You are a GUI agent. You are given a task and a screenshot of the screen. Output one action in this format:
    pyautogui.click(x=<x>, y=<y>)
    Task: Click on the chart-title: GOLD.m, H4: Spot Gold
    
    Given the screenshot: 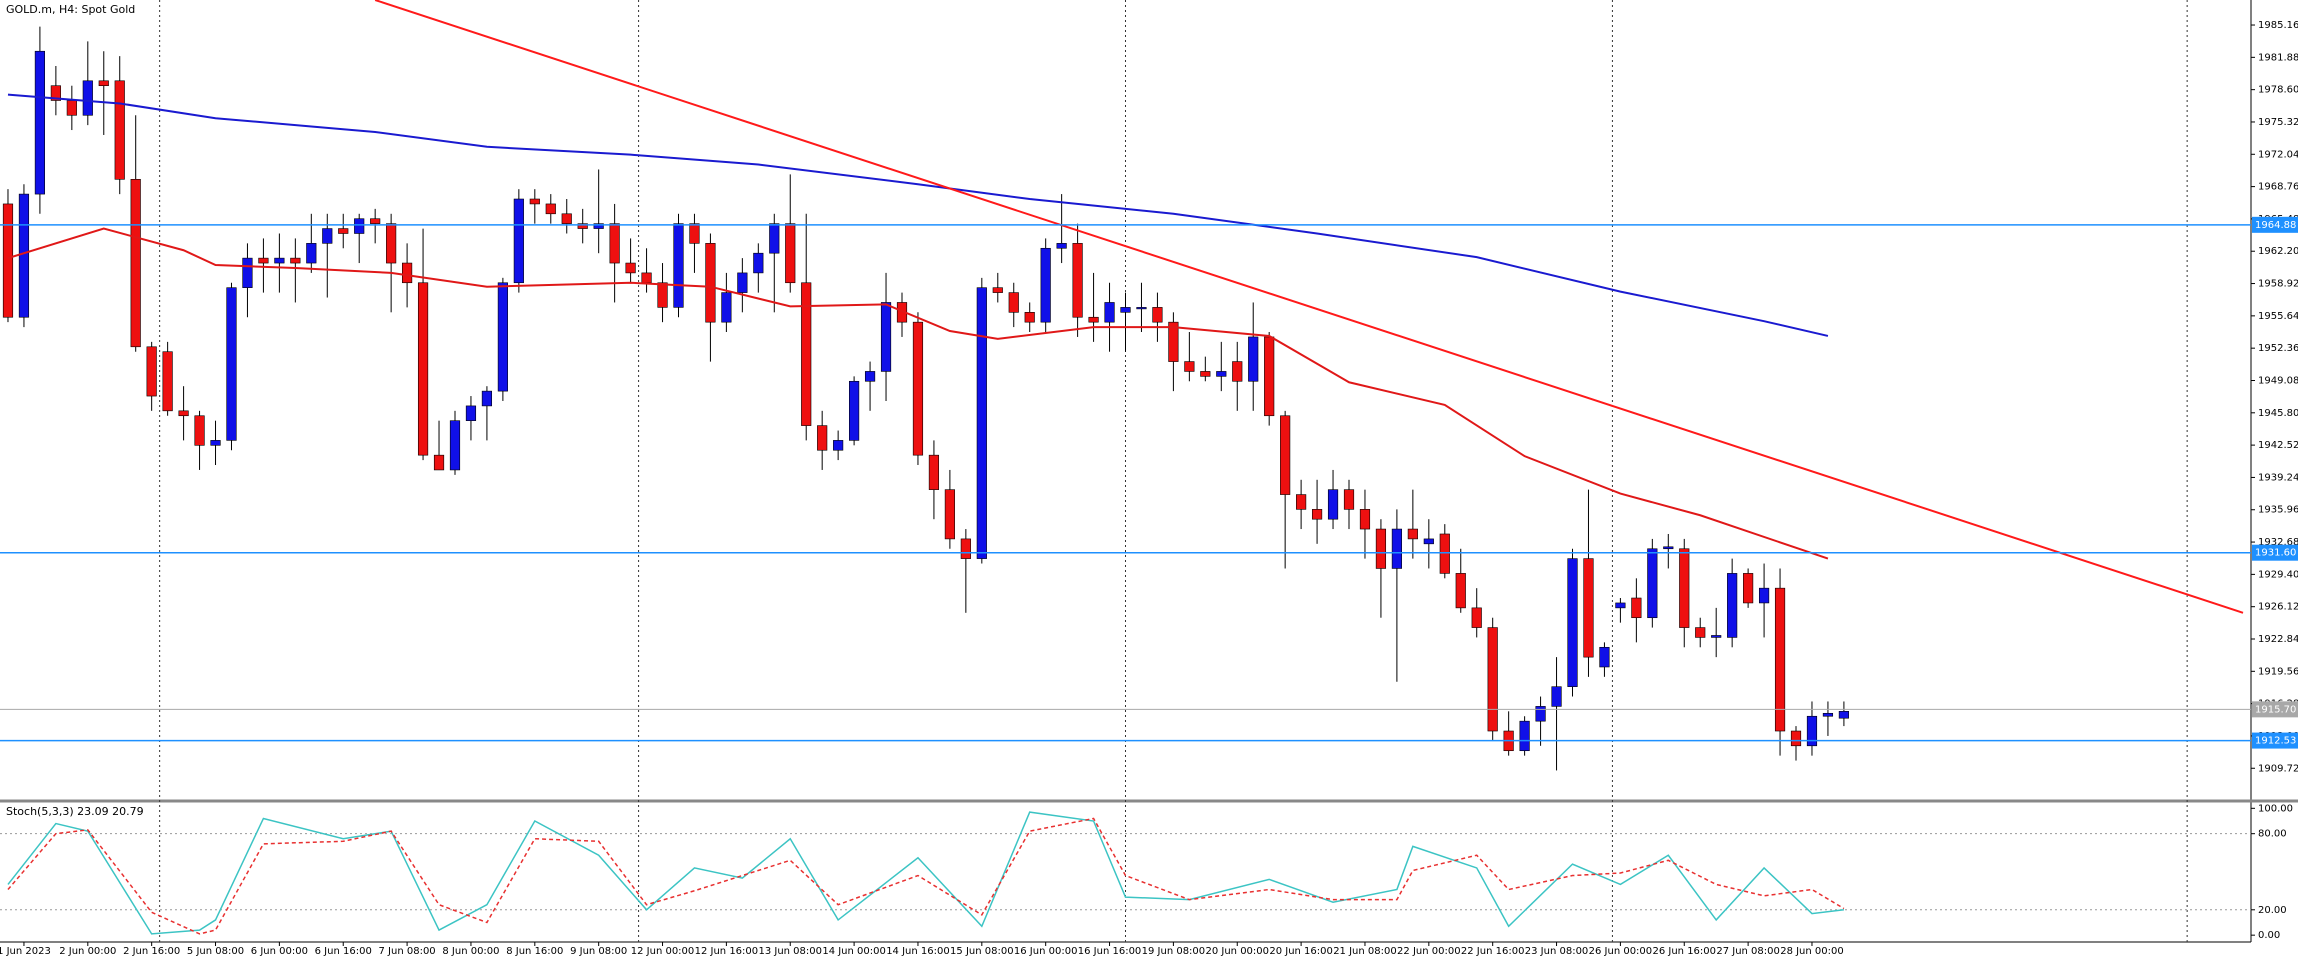 What is the action you would take?
    pyautogui.click(x=70, y=9)
    